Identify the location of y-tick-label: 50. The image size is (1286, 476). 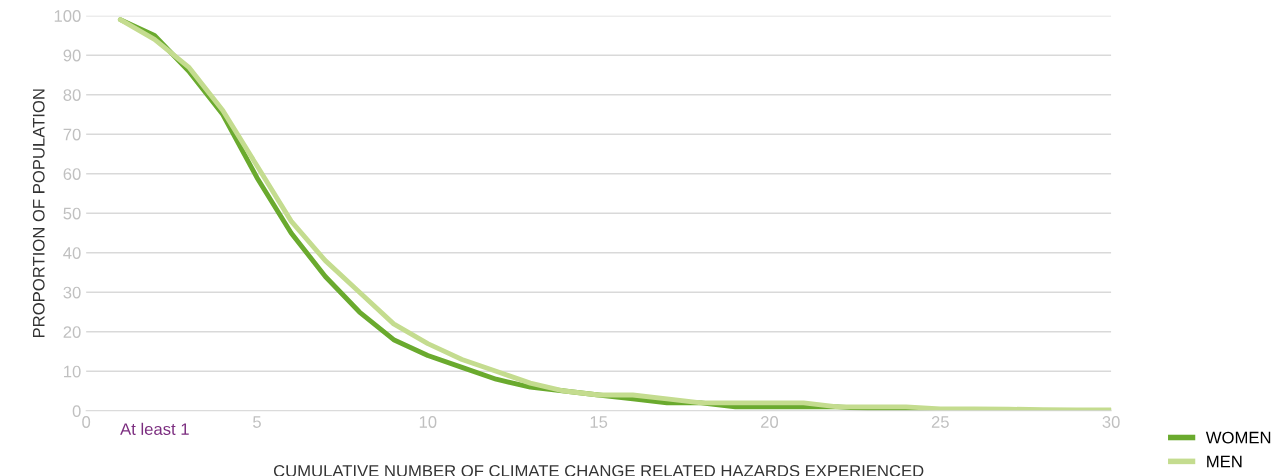
(72, 213).